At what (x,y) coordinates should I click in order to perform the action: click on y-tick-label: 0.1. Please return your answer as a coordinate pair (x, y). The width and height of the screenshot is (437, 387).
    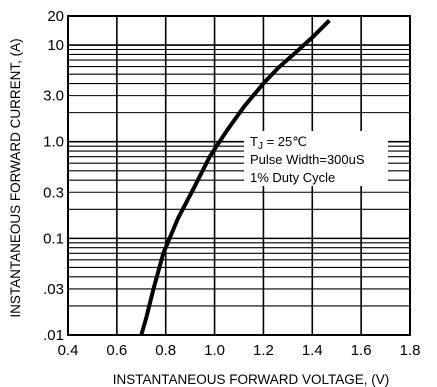
    Looking at the image, I should click on (53, 238).